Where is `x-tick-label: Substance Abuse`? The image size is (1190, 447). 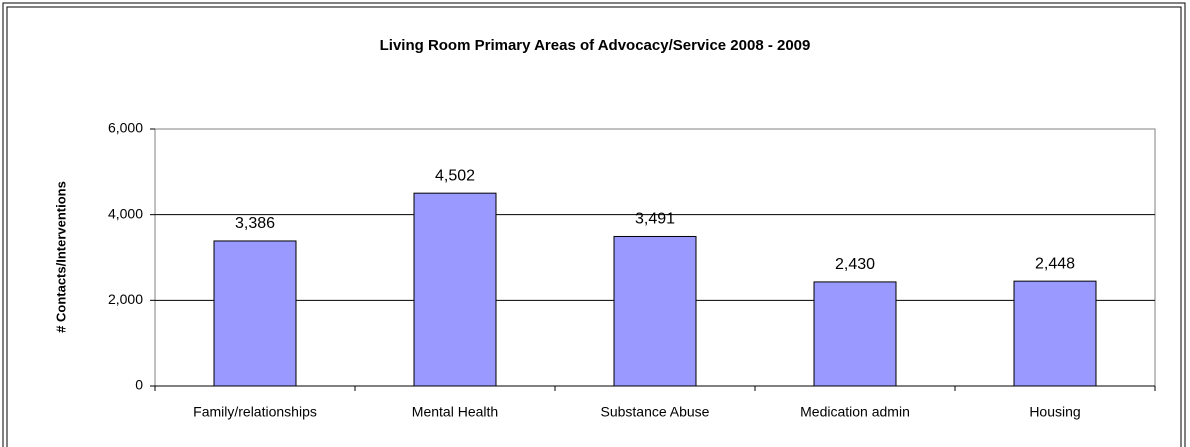
x-tick-label: Substance Abuse is located at coordinates (655, 412).